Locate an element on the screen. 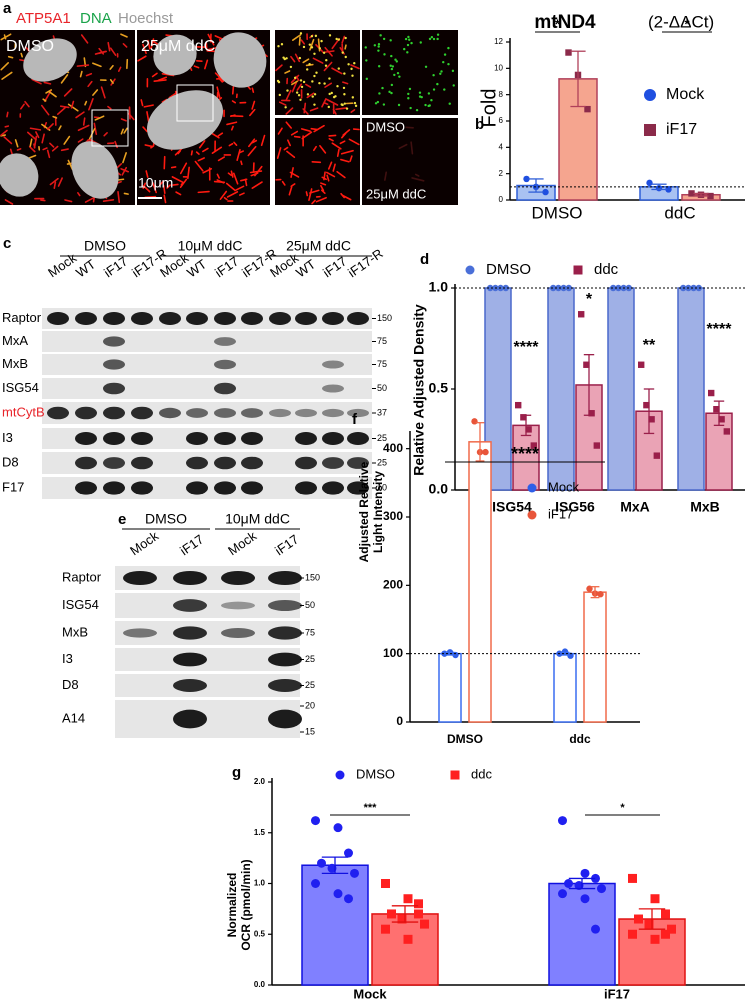 This screenshot has height=1000, width=756. y-tick-label: 2.0 is located at coordinates (260, 781).